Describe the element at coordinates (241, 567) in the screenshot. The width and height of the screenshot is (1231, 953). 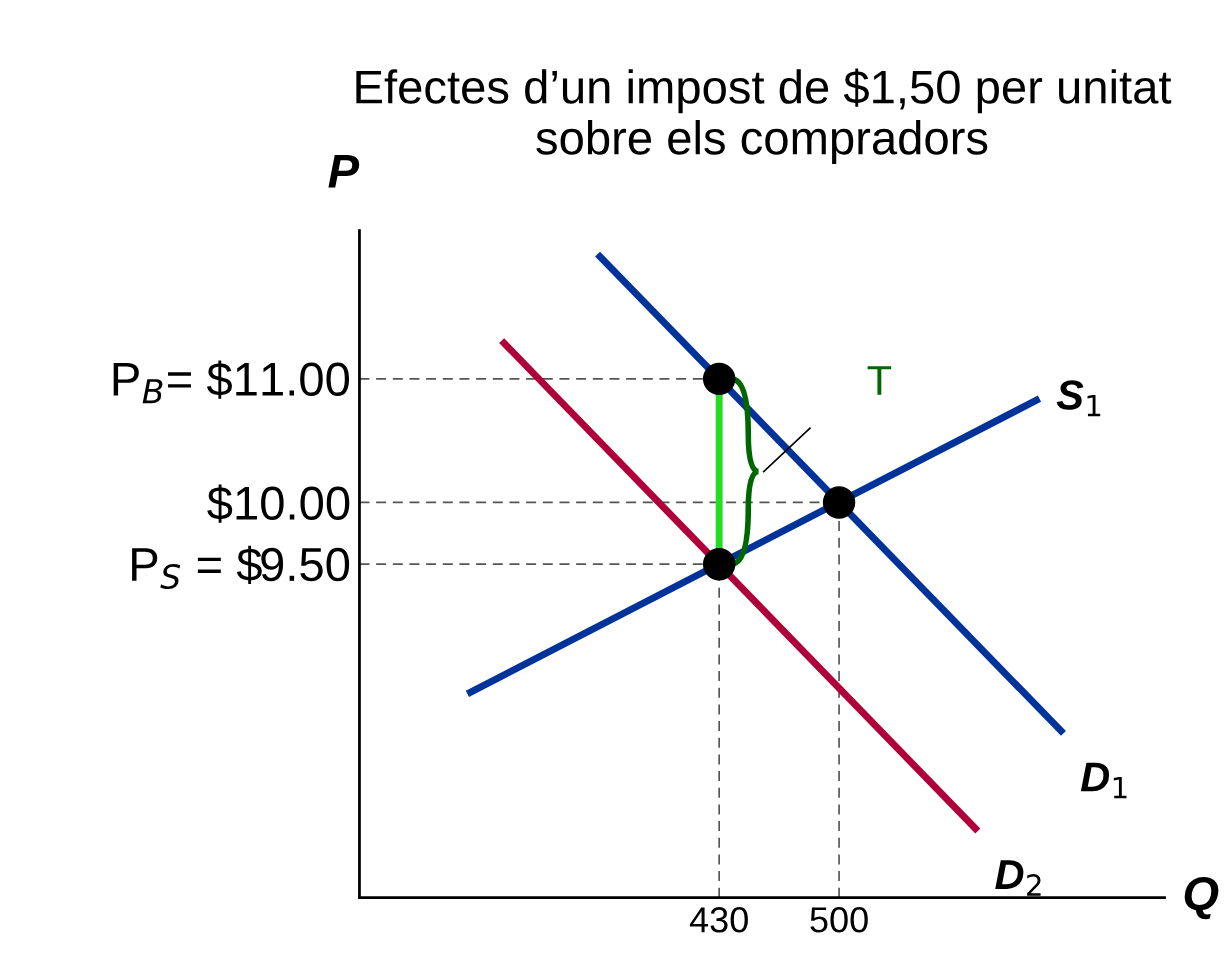
I see `y-tick-label: P$_{S}$ = $9.50` at that location.